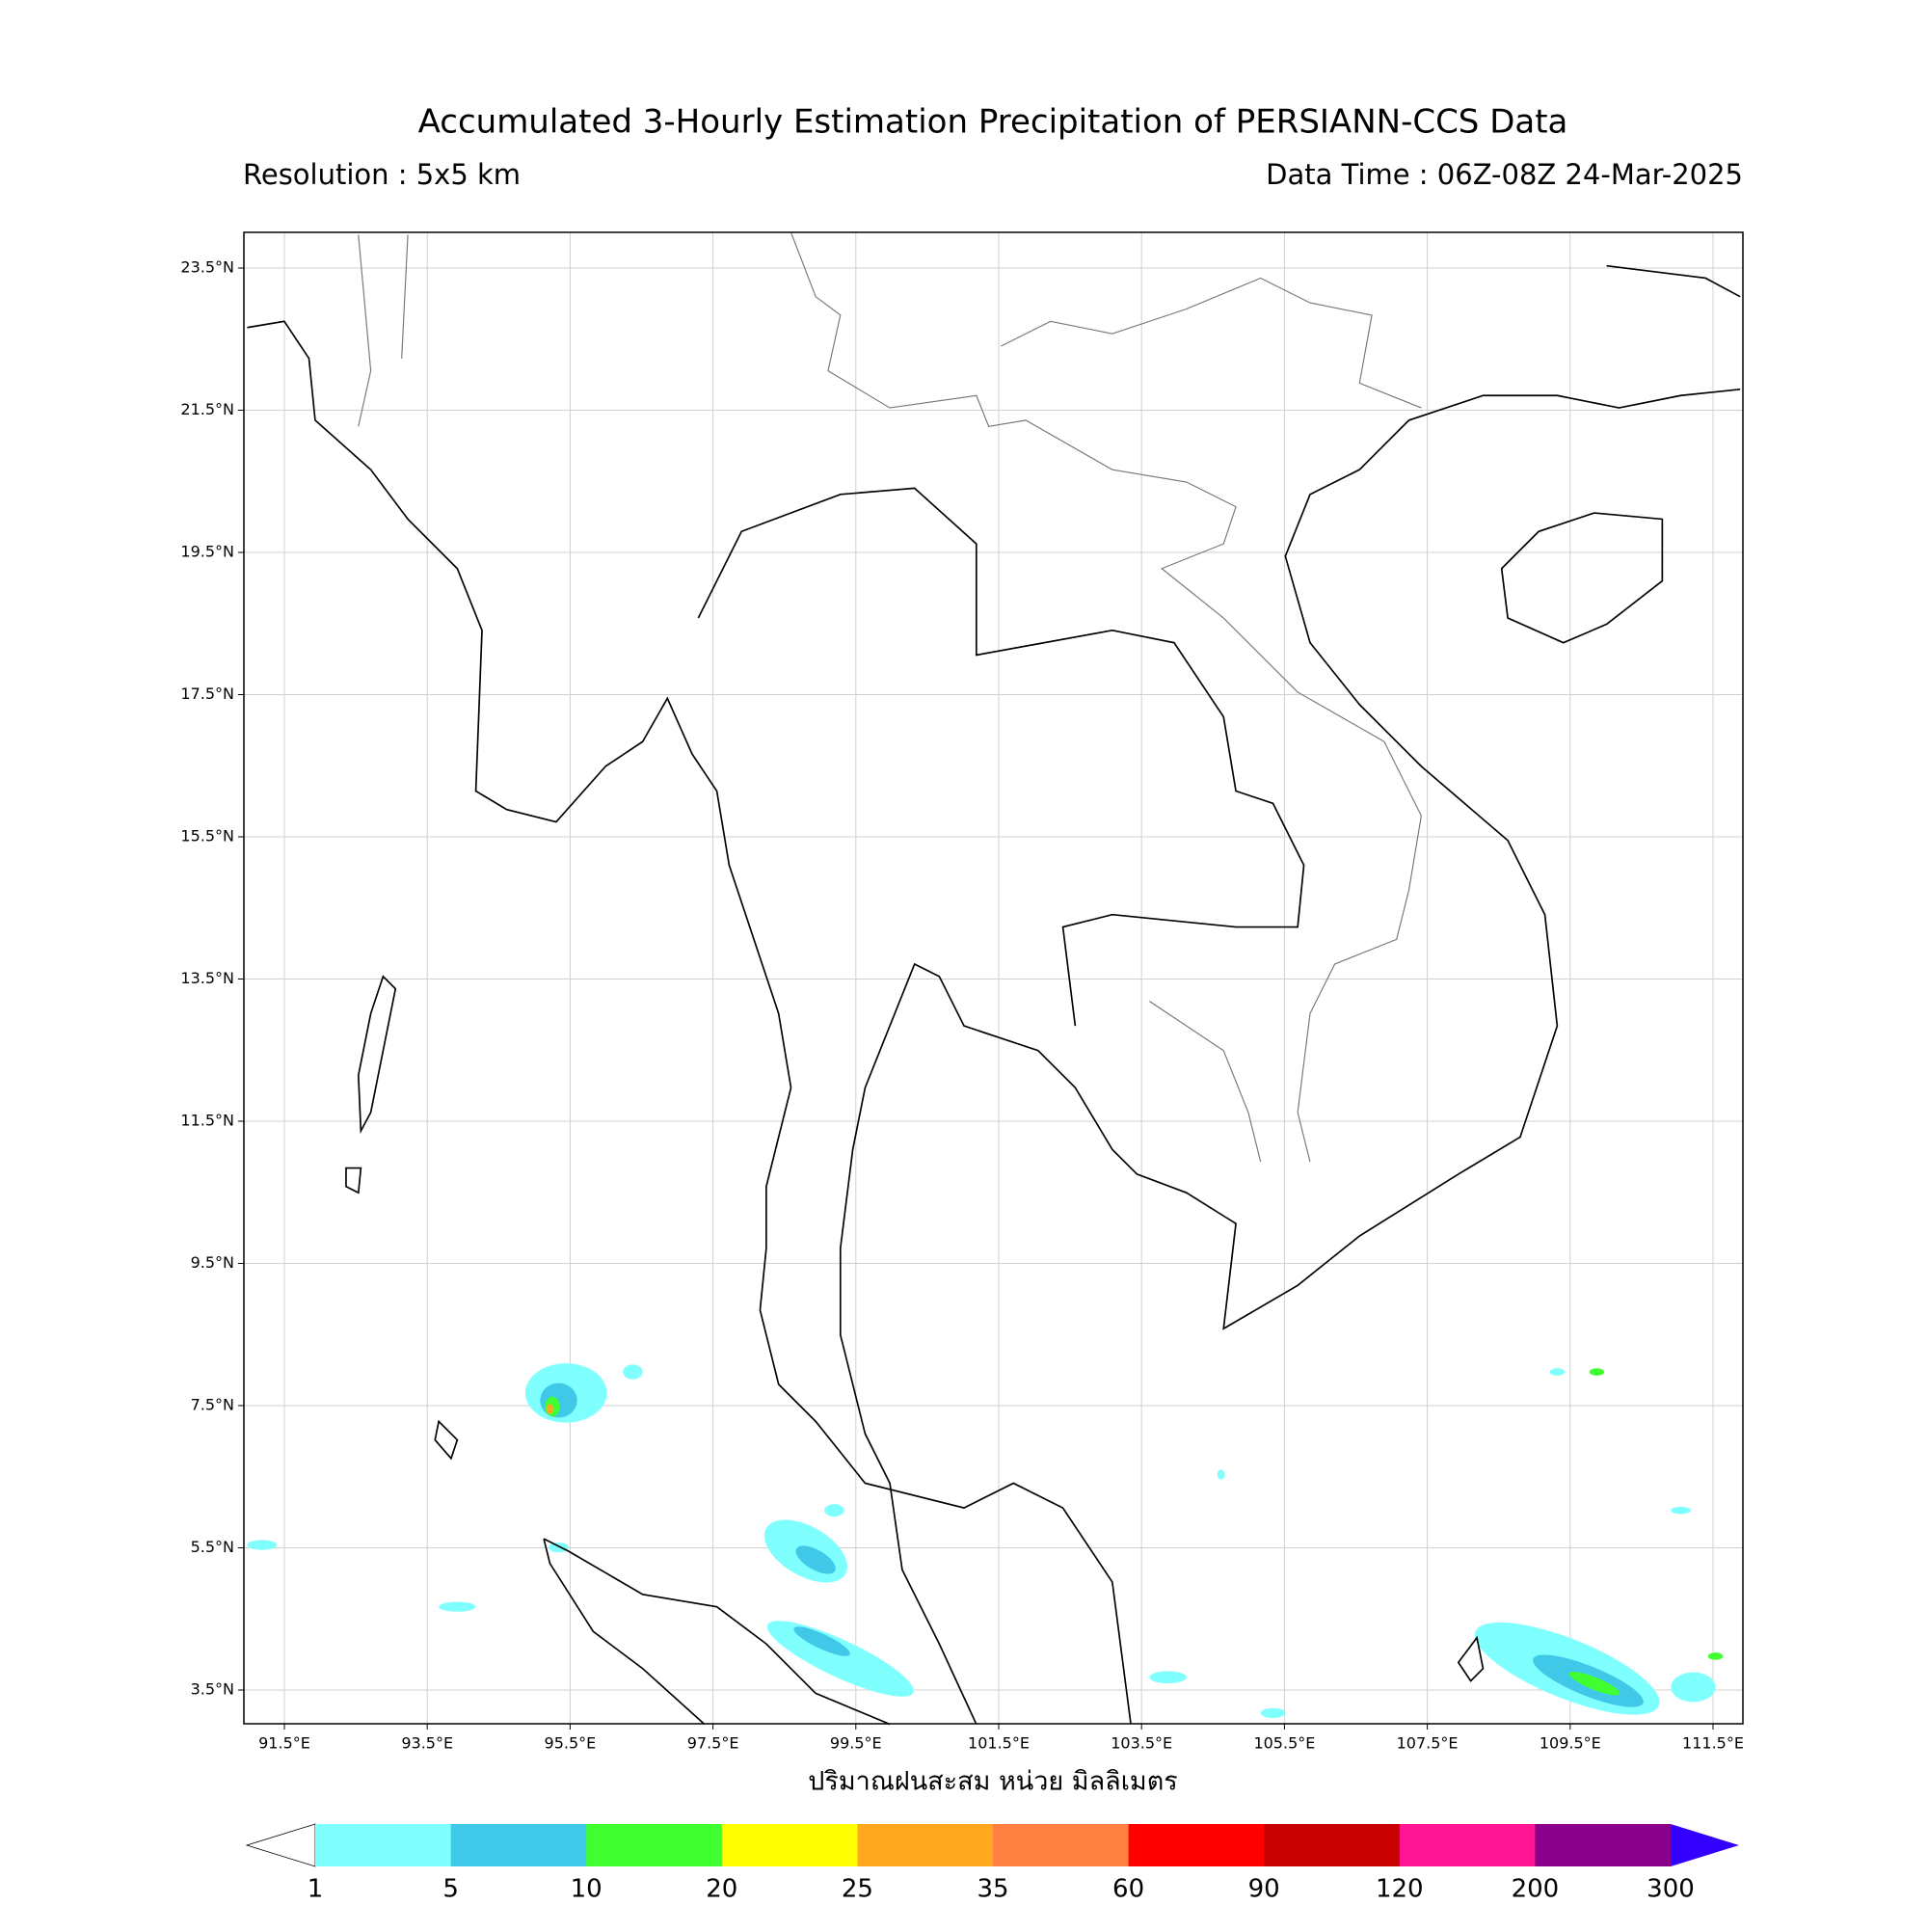 Image resolution: width=1928 pixels, height=1932 pixels. Describe the element at coordinates (713, 1744) in the screenshot. I see `lon-tick-label: 97.5°E` at that location.